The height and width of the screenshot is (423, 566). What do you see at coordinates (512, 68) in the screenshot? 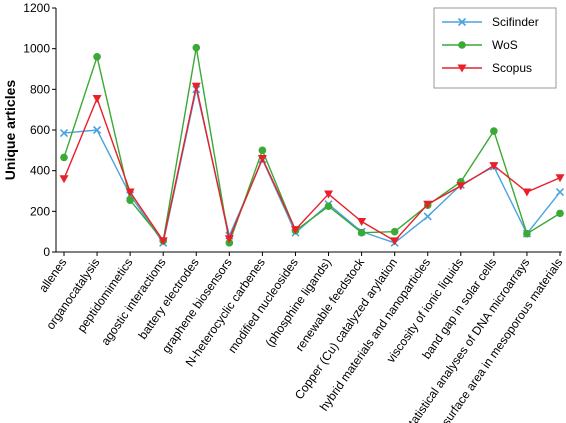
I see `legend-label: Scopus` at bounding box center [512, 68].